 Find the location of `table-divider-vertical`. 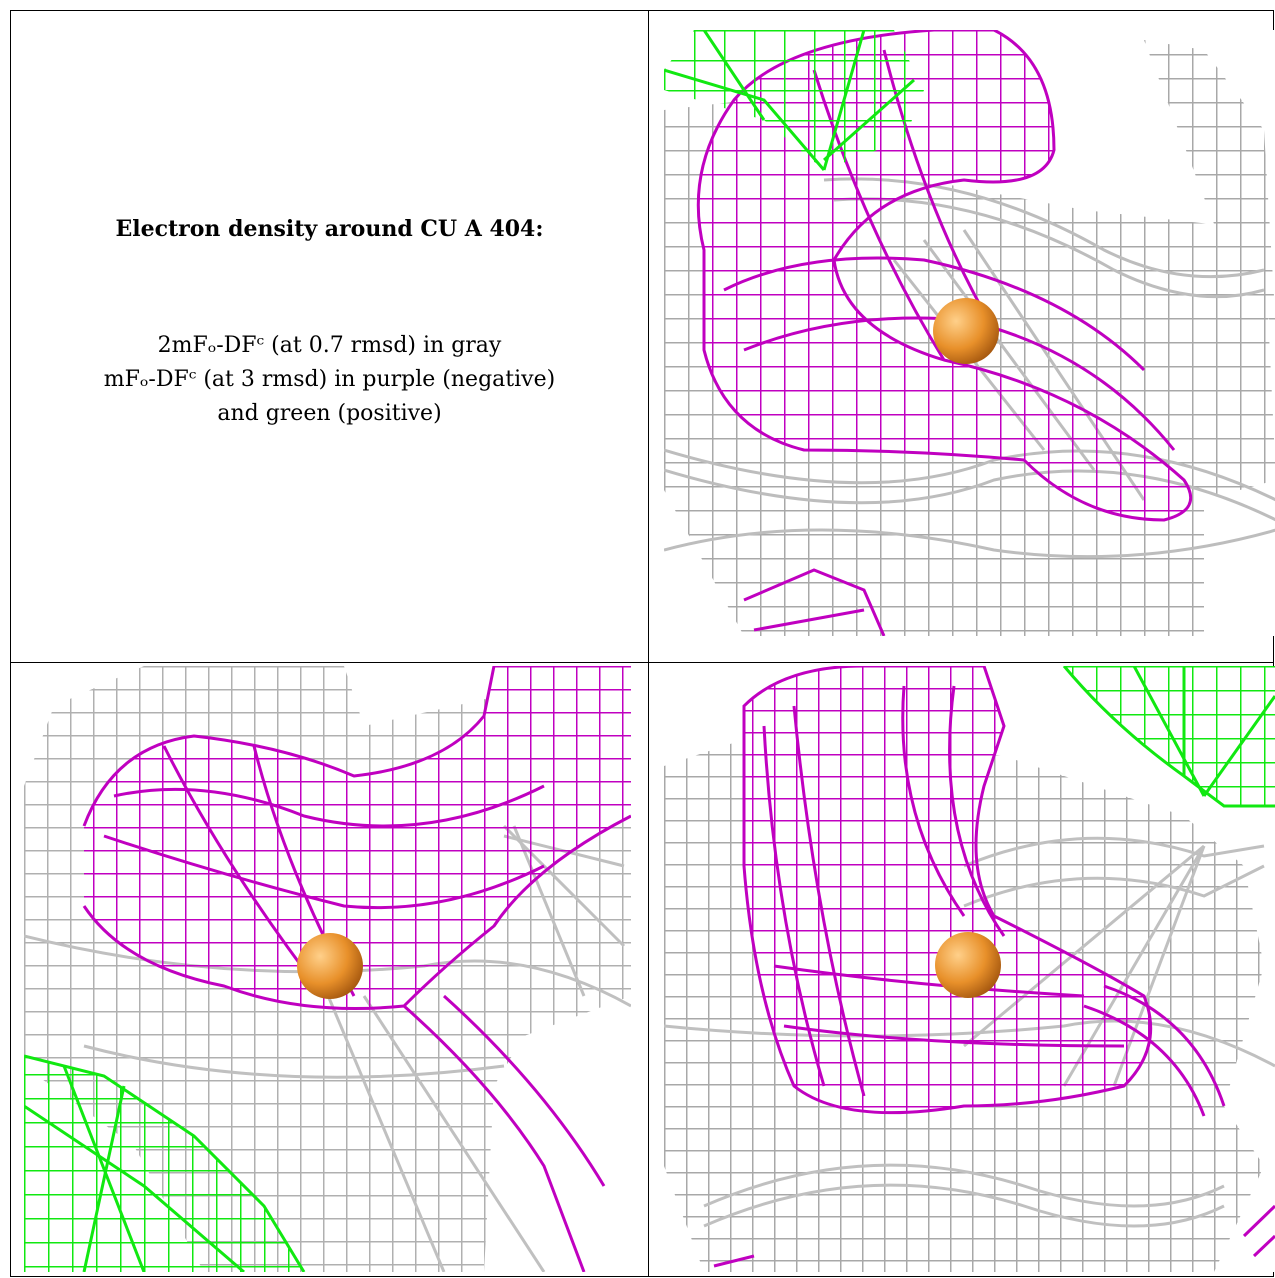

table-divider-vertical is located at coordinates (648, 643).